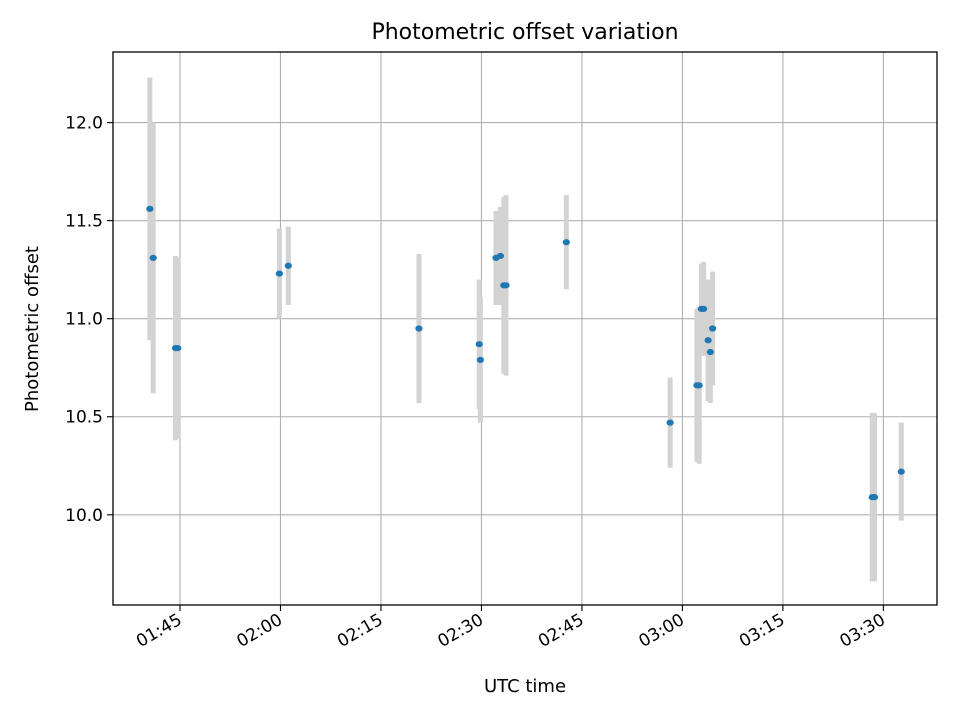 This screenshot has height=720, width=960. I want to click on y-tick-label: 11.0, so click(84, 320).